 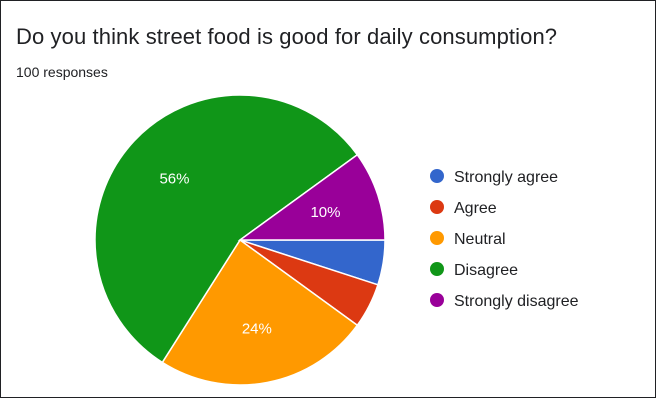 What do you see at coordinates (486, 270) in the screenshot?
I see `legend-label-disagree: Disagree` at bounding box center [486, 270].